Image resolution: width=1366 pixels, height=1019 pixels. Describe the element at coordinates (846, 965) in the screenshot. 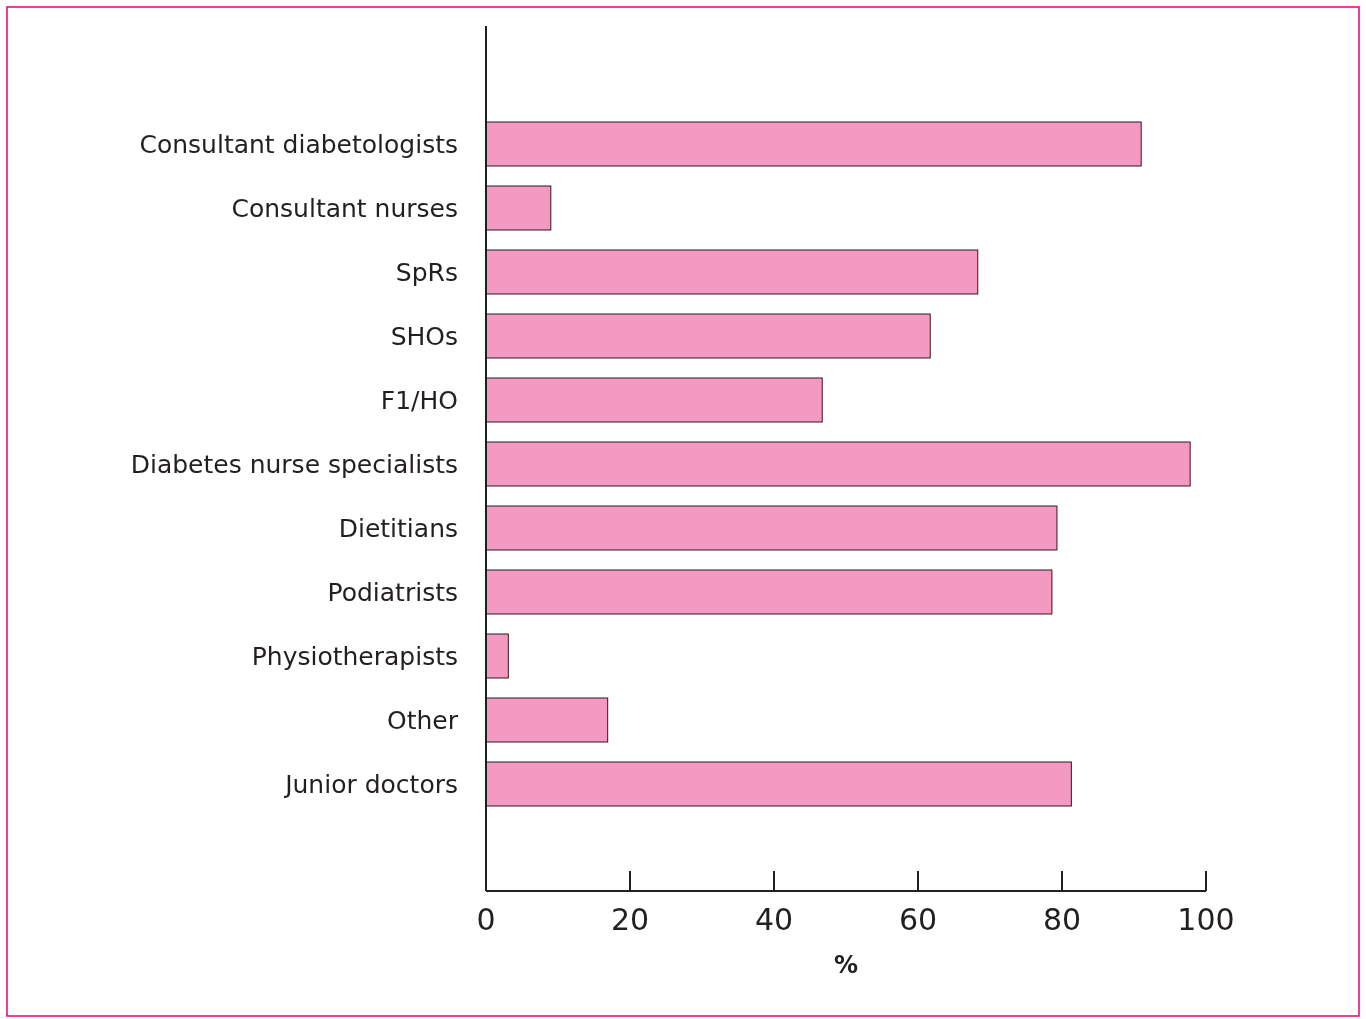

I see `x-axis-title: %` at that location.